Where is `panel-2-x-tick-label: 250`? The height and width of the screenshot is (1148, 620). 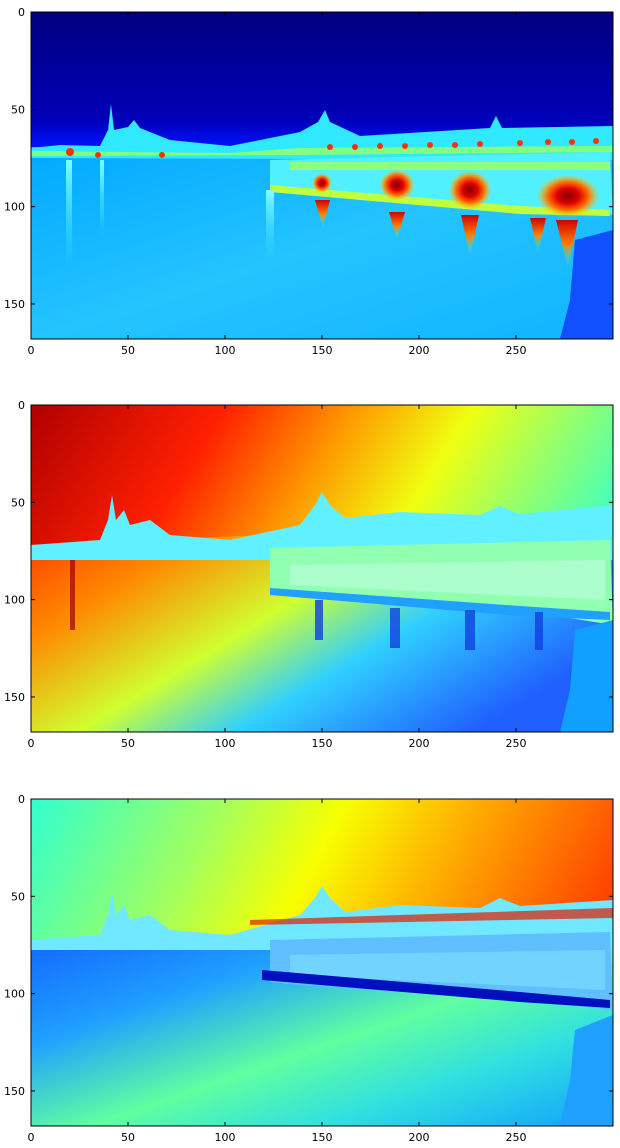 panel-2-x-tick-label: 250 is located at coordinates (516, 743).